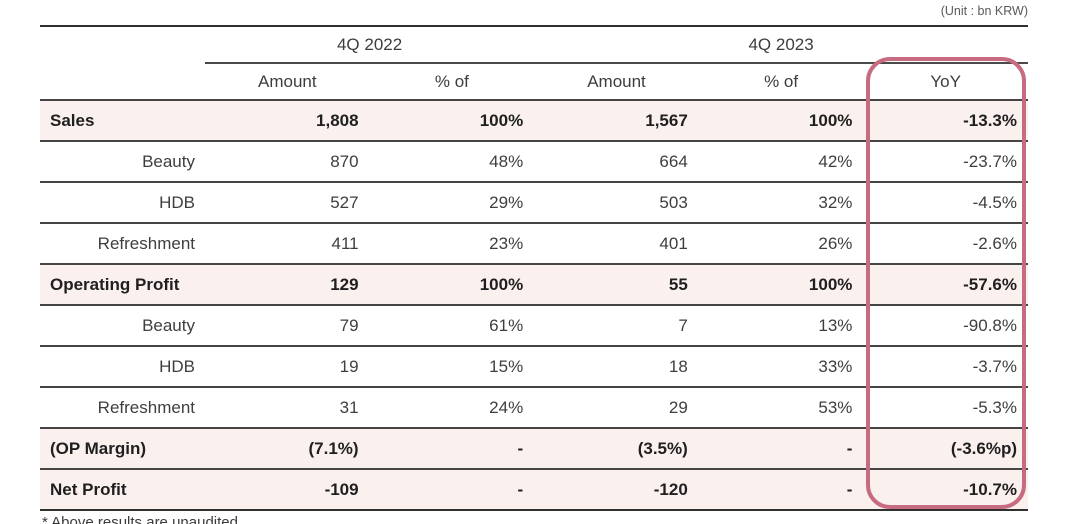 Image resolution: width=1066 pixels, height=524 pixels. I want to click on cell-amount-2023: 55, so click(678, 284).